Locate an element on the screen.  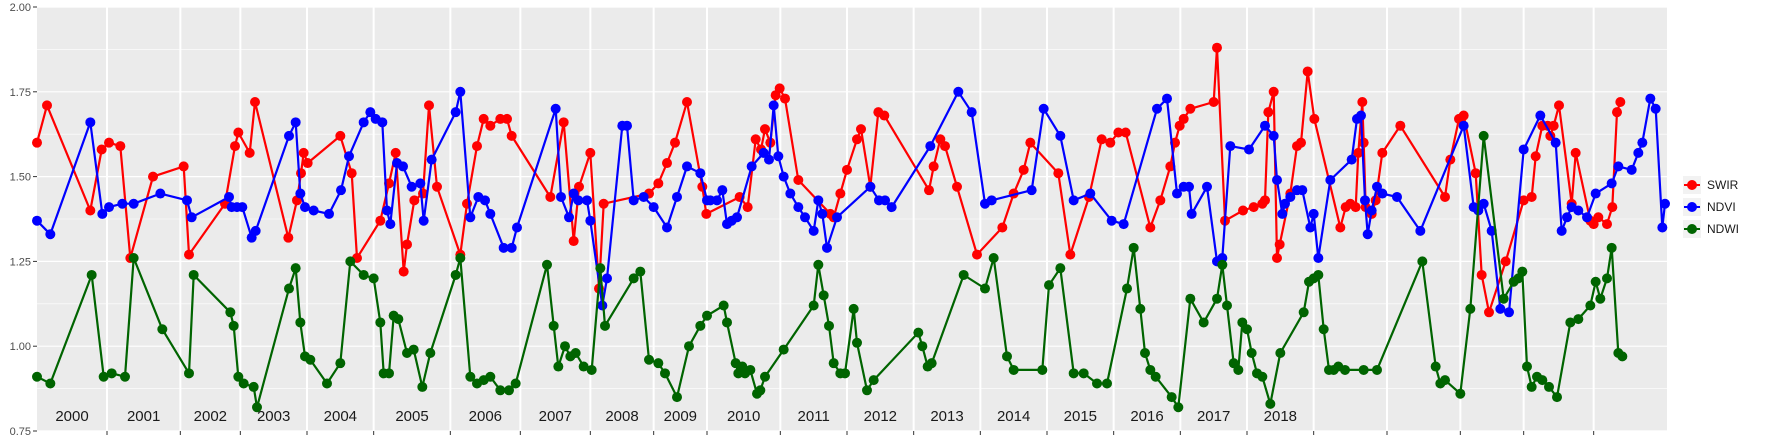
year-label: 2006 is located at coordinates (485, 416).